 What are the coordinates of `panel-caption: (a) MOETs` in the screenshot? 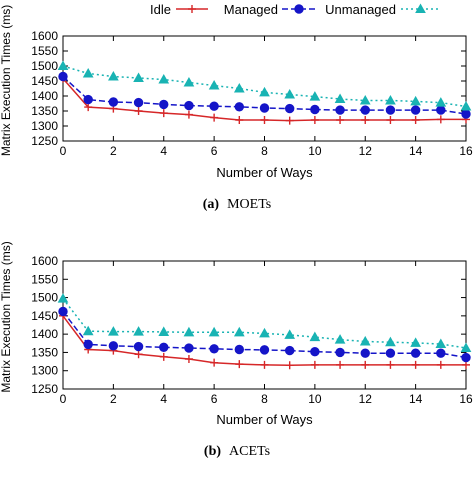 It's located at (237, 204).